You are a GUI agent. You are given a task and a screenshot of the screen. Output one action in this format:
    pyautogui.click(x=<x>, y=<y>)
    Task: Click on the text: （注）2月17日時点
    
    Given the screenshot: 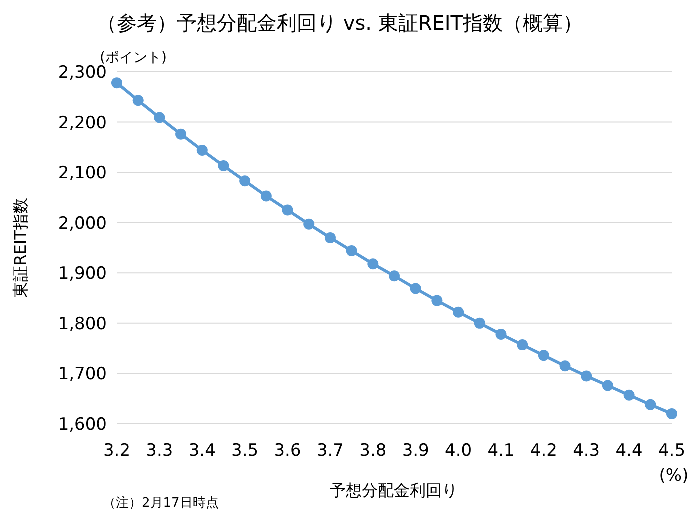 What is the action you would take?
    pyautogui.click(x=161, y=503)
    